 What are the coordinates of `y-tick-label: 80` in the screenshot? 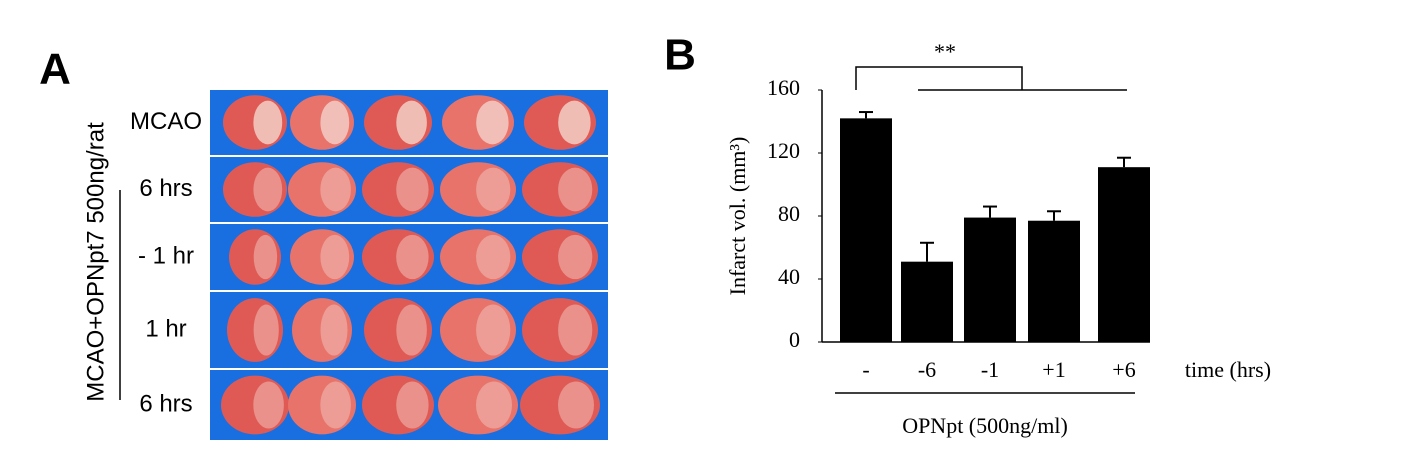 It's located at (789, 213).